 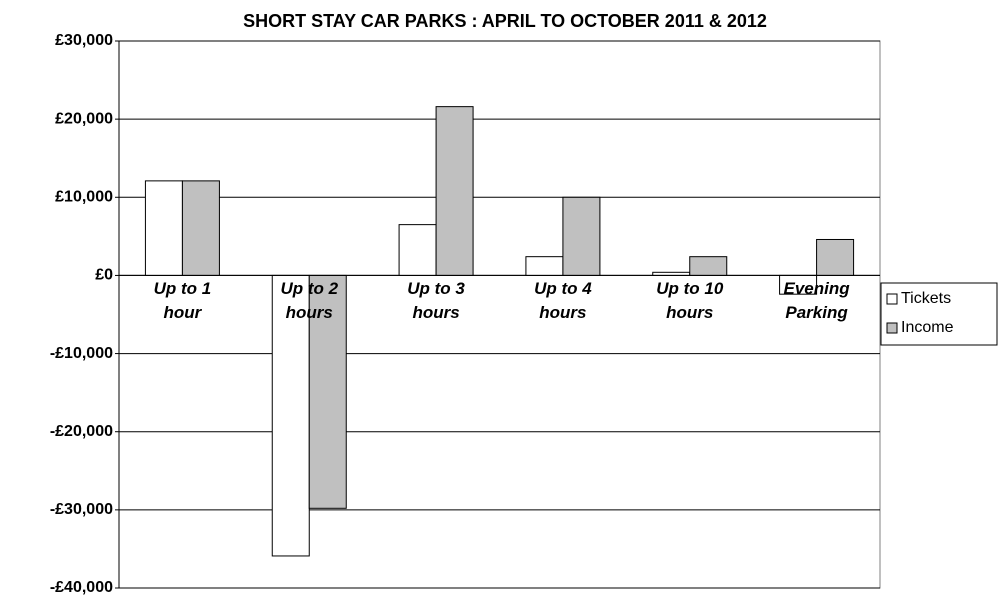 I want to click on y-tick-label: £0, so click(x=104, y=275).